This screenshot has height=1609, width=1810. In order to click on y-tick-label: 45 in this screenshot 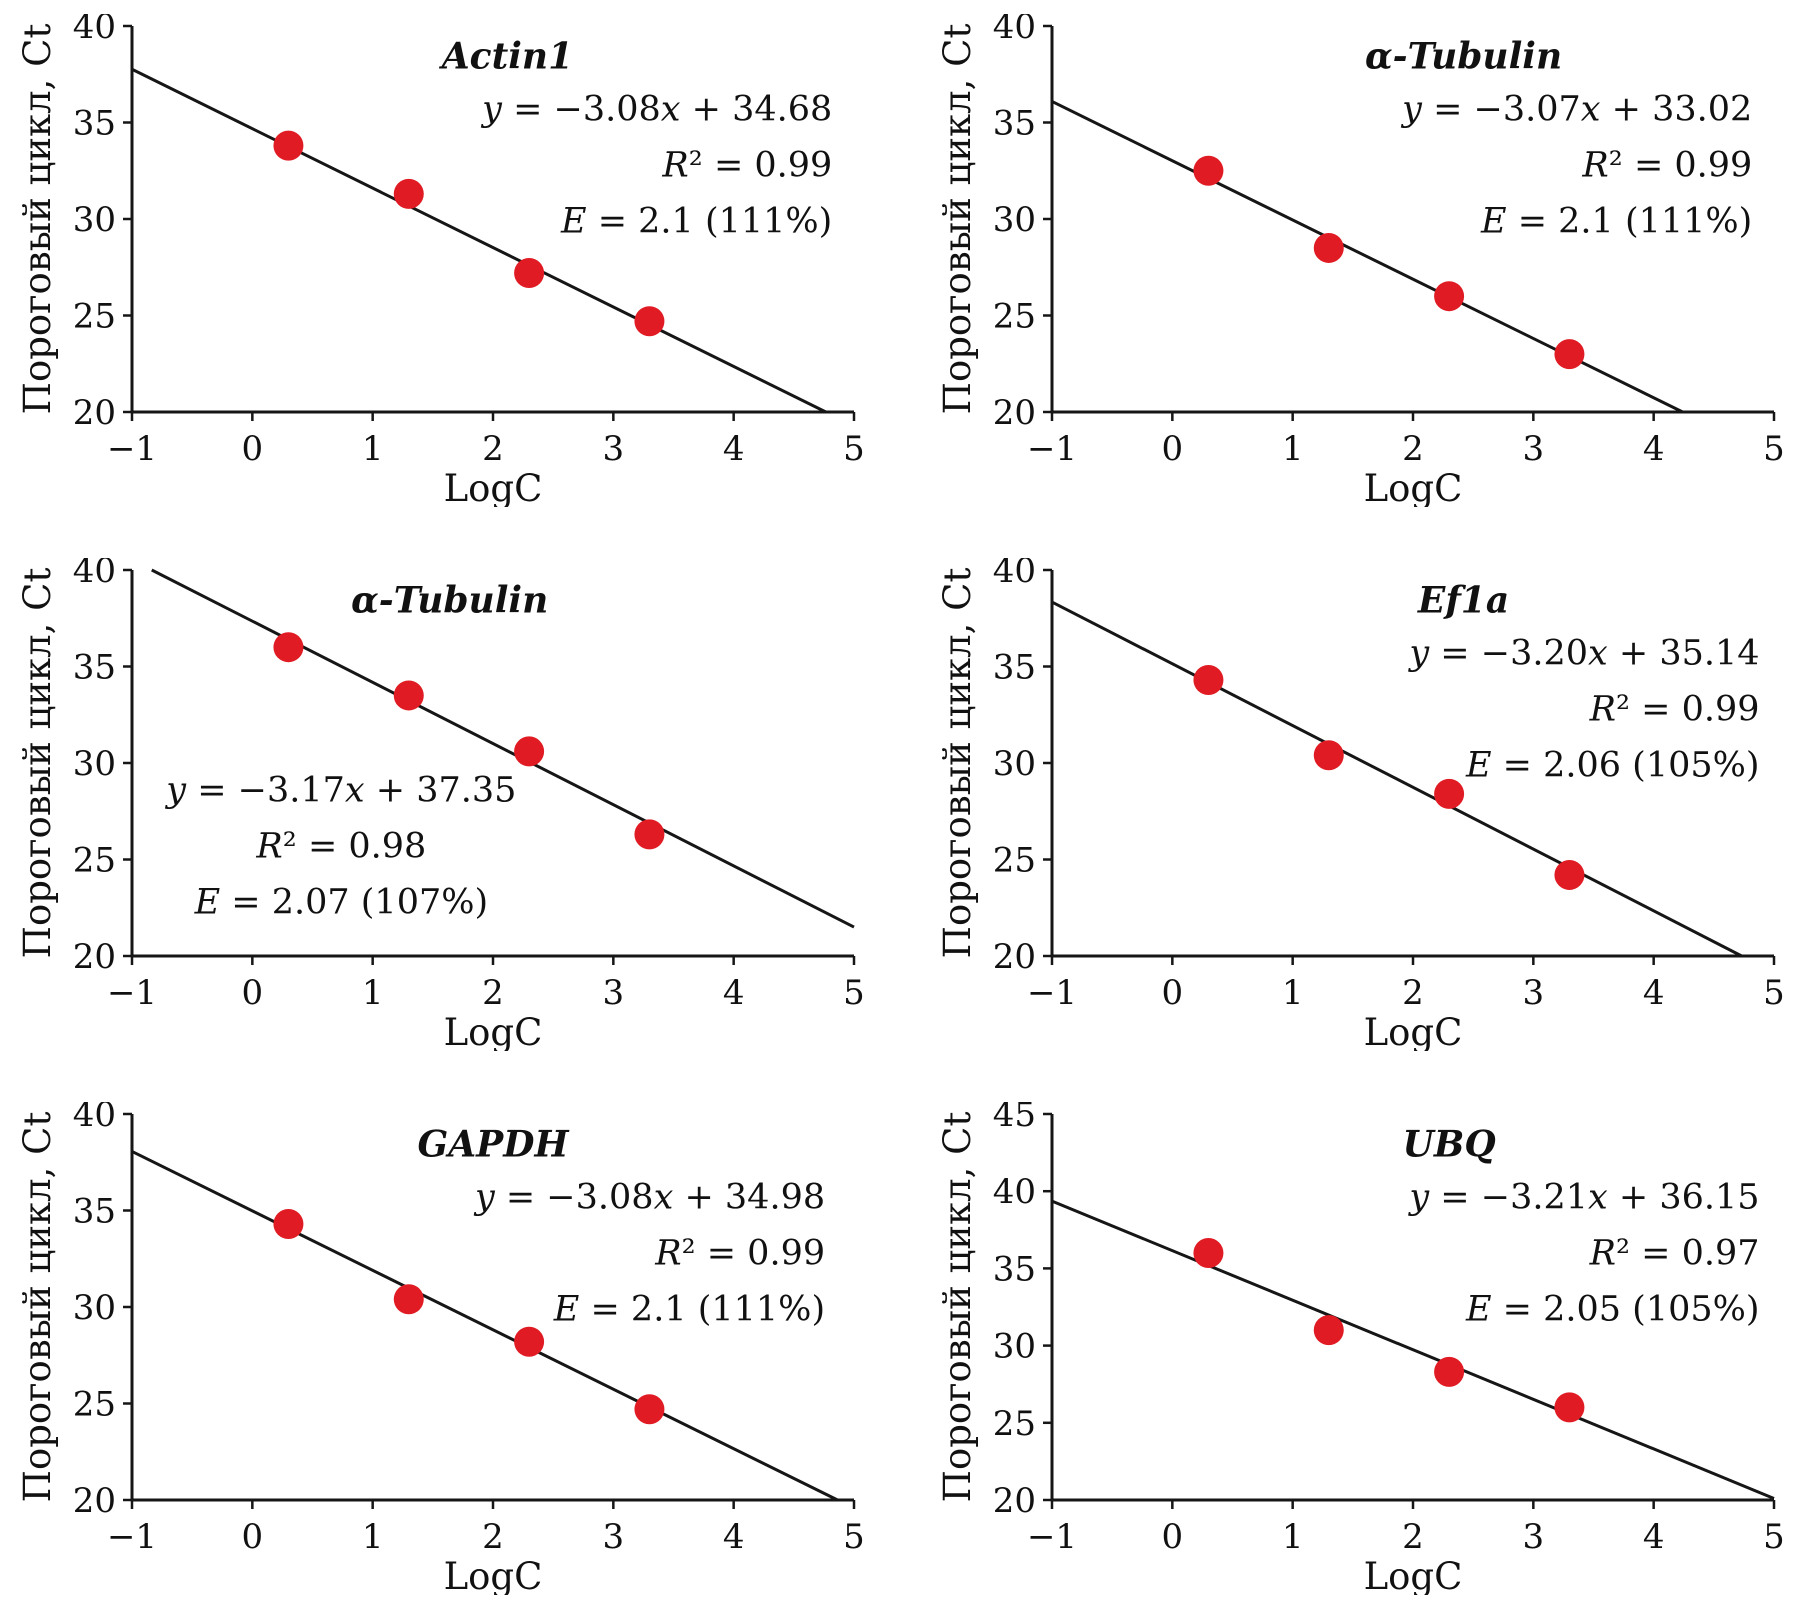, I will do `click(1014, 1118)`.